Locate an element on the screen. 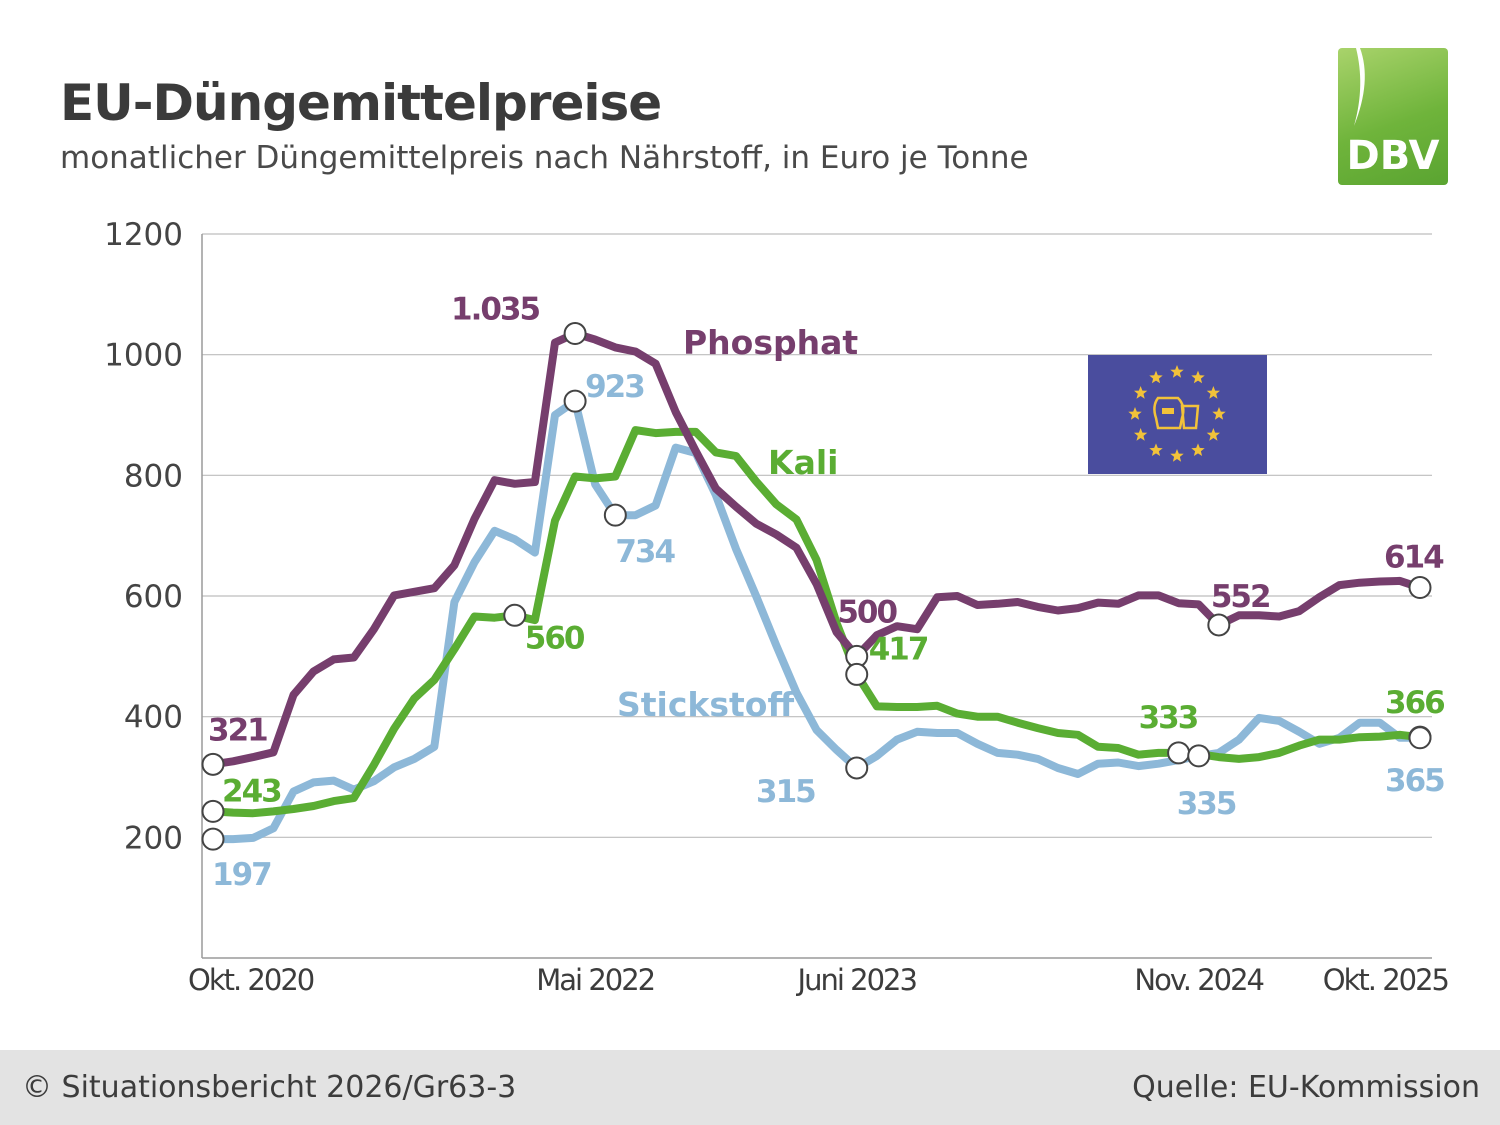 The image size is (1500, 1125). data-label-stickstoff: 335 is located at coordinates (1206, 804).